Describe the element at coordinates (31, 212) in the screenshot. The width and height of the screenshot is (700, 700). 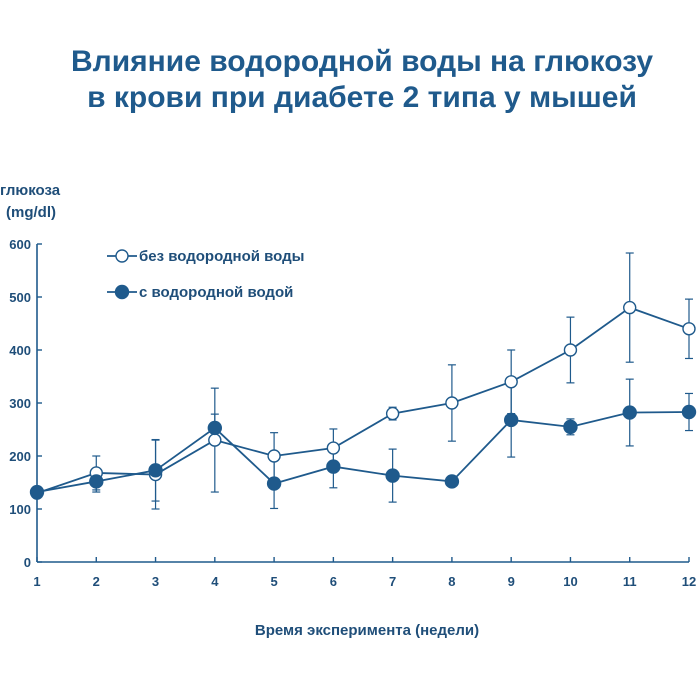
I see `y-axis-label-line-2: (mg/dl)` at that location.